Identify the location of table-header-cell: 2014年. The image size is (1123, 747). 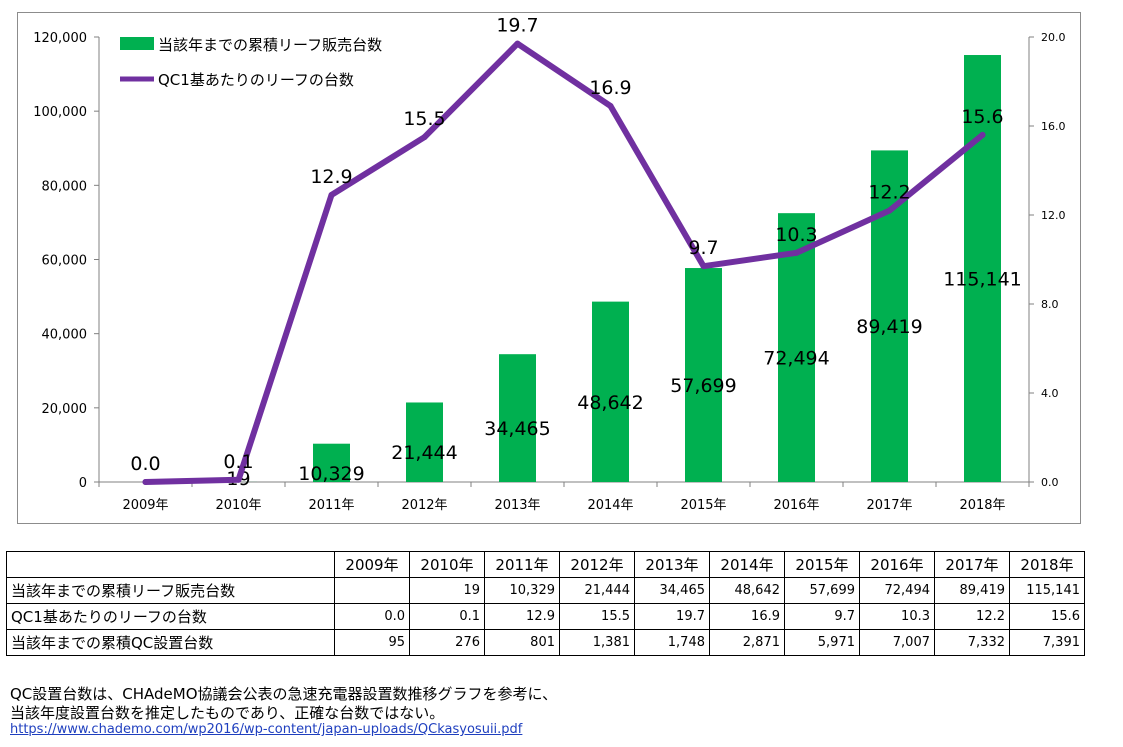
(747, 564).